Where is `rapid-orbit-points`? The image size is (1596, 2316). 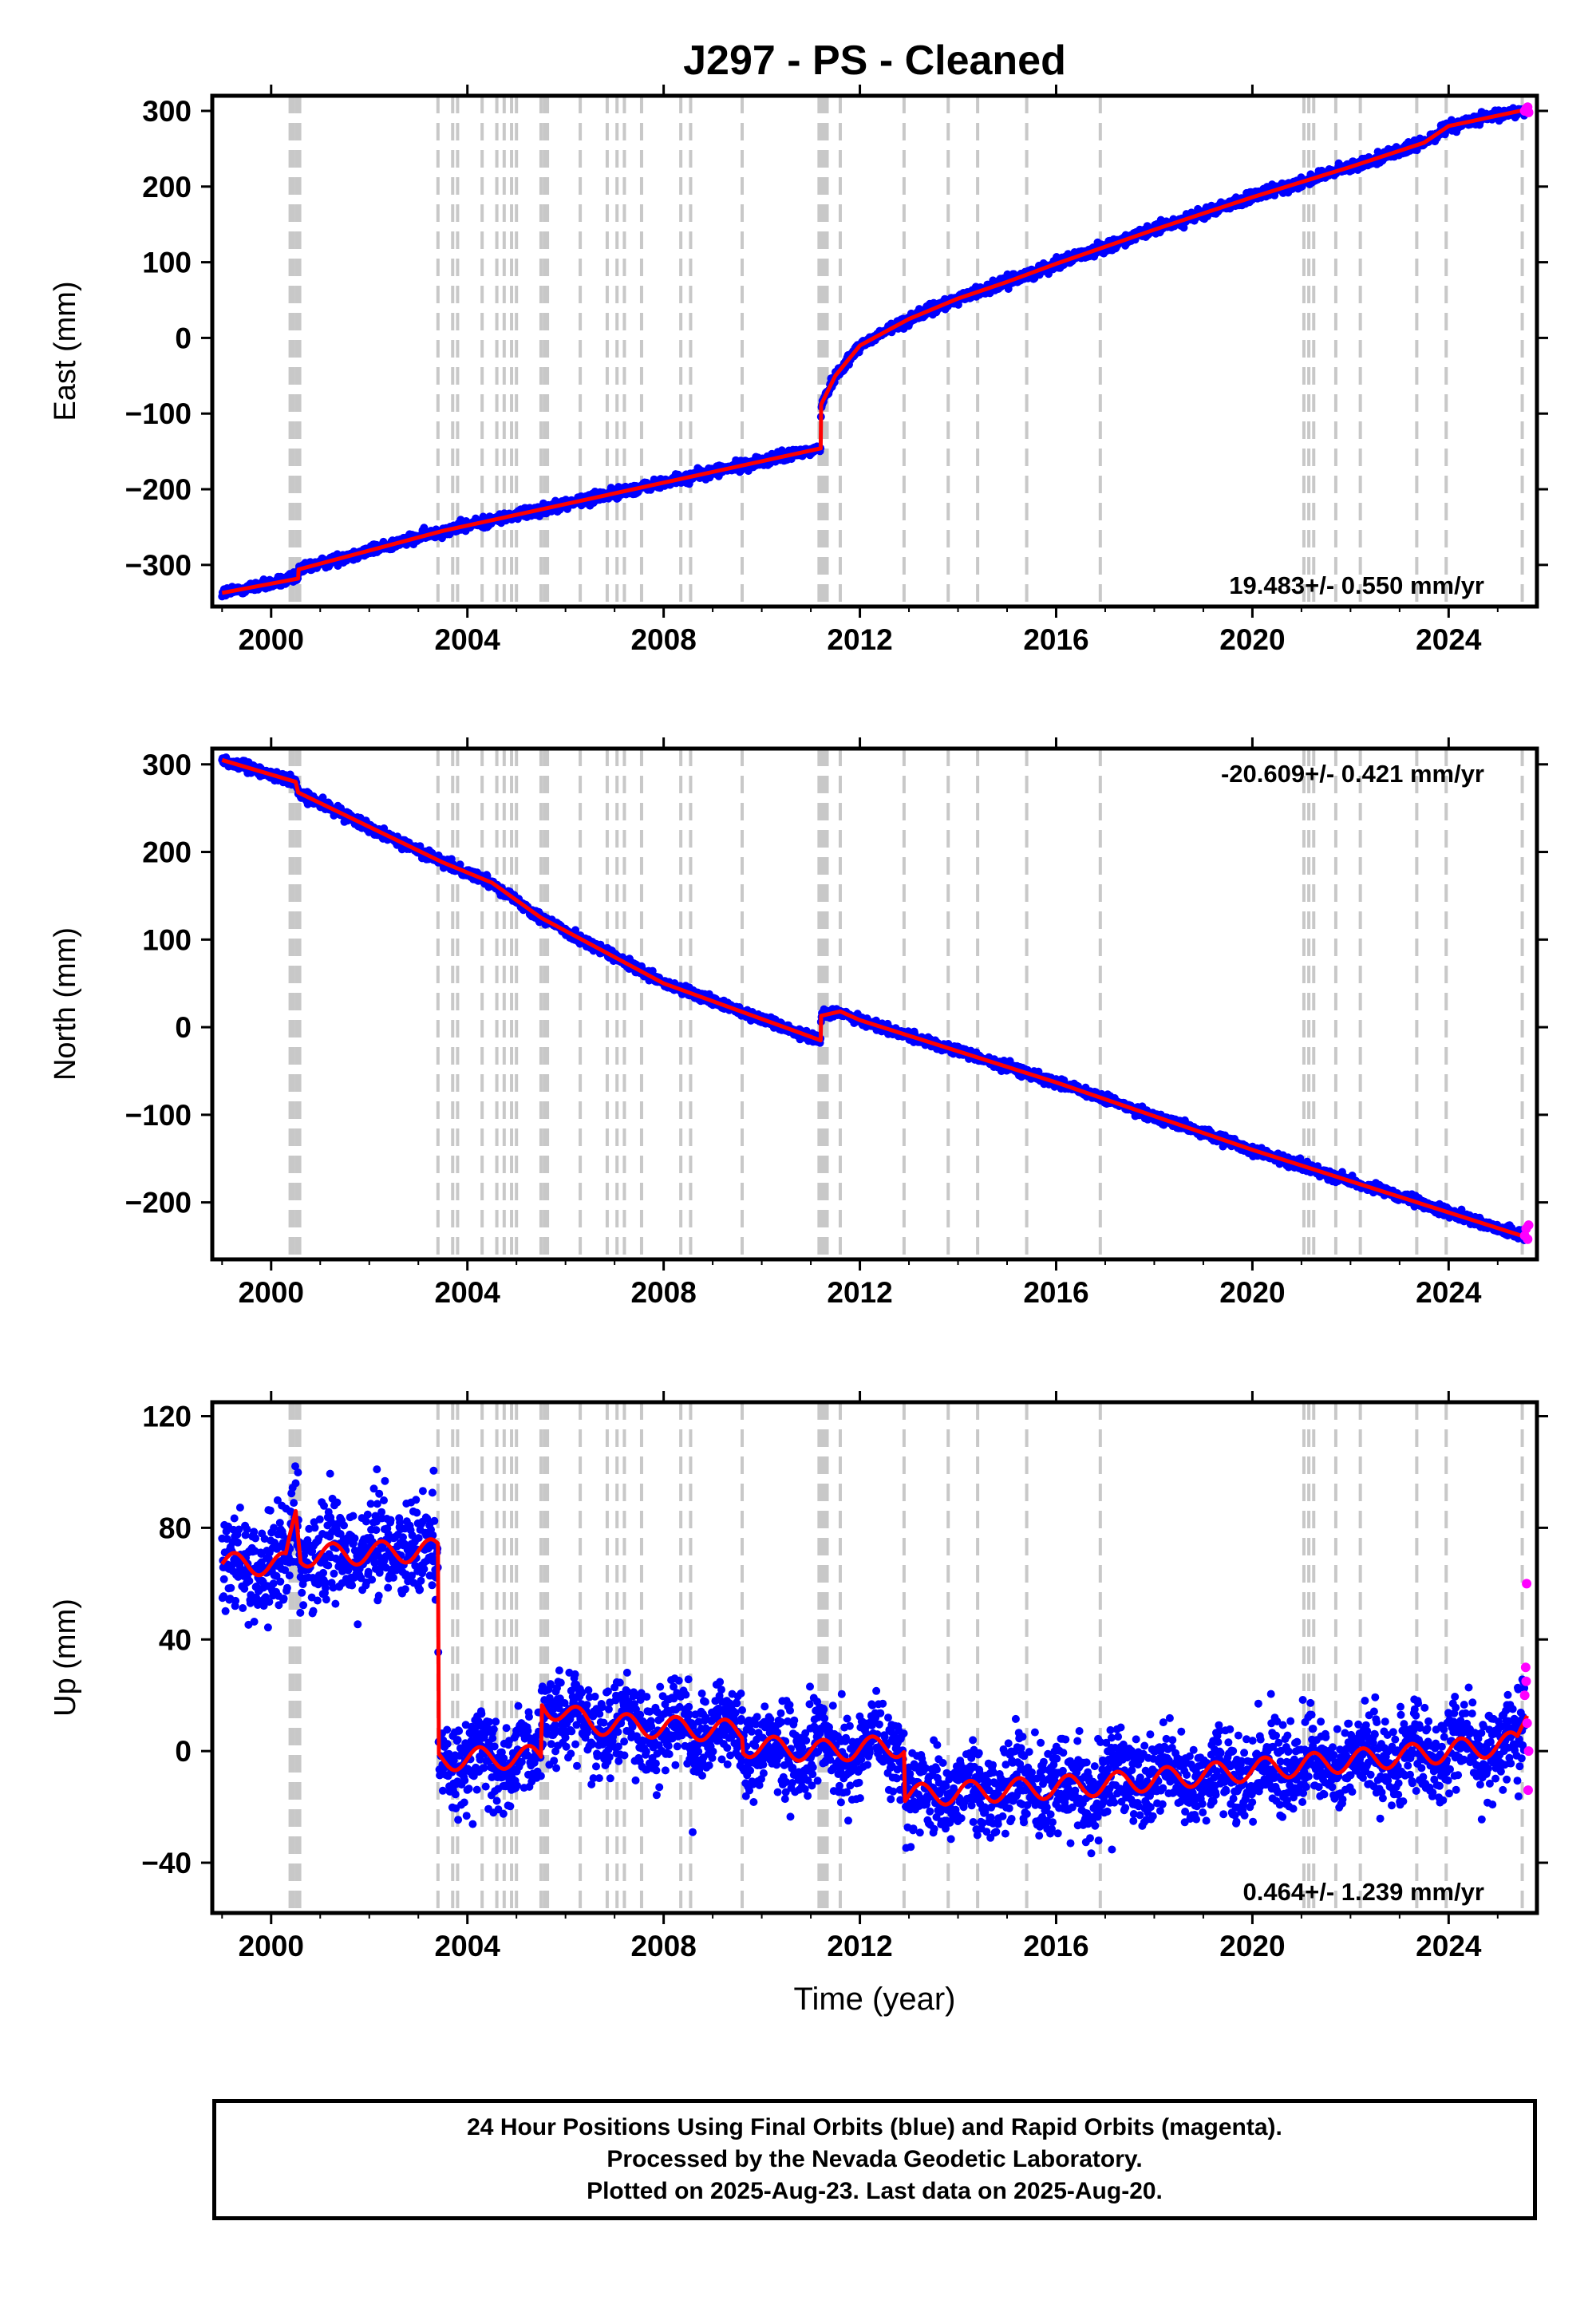
rapid-orbit-points is located at coordinates (1526, 109).